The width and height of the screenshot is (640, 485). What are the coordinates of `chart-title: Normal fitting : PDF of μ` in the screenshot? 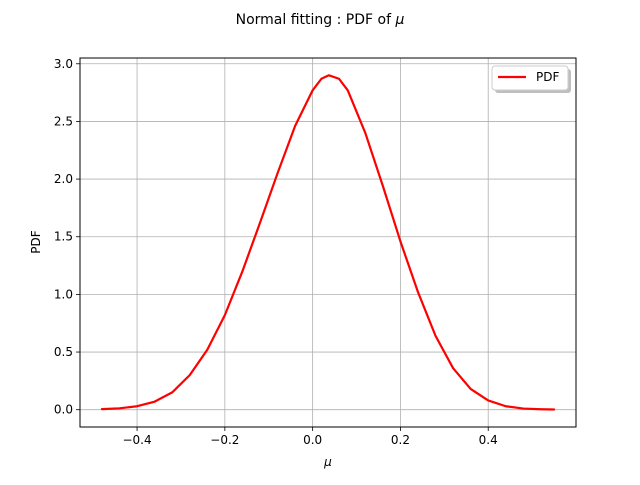 It's located at (320, 20).